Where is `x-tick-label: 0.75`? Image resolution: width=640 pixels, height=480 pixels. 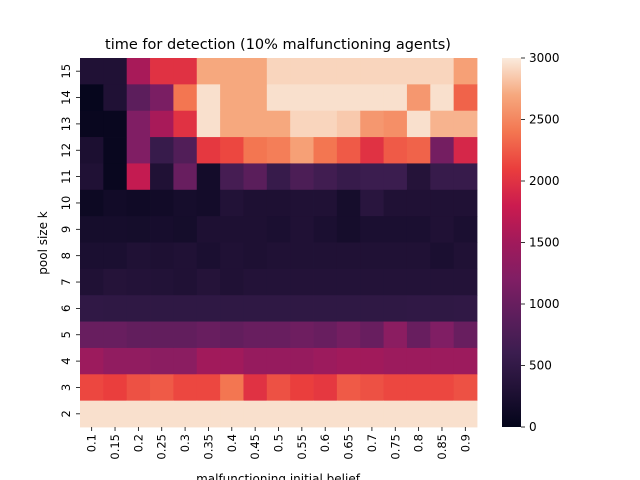
x-tick-label: 0.75 is located at coordinates (395, 447).